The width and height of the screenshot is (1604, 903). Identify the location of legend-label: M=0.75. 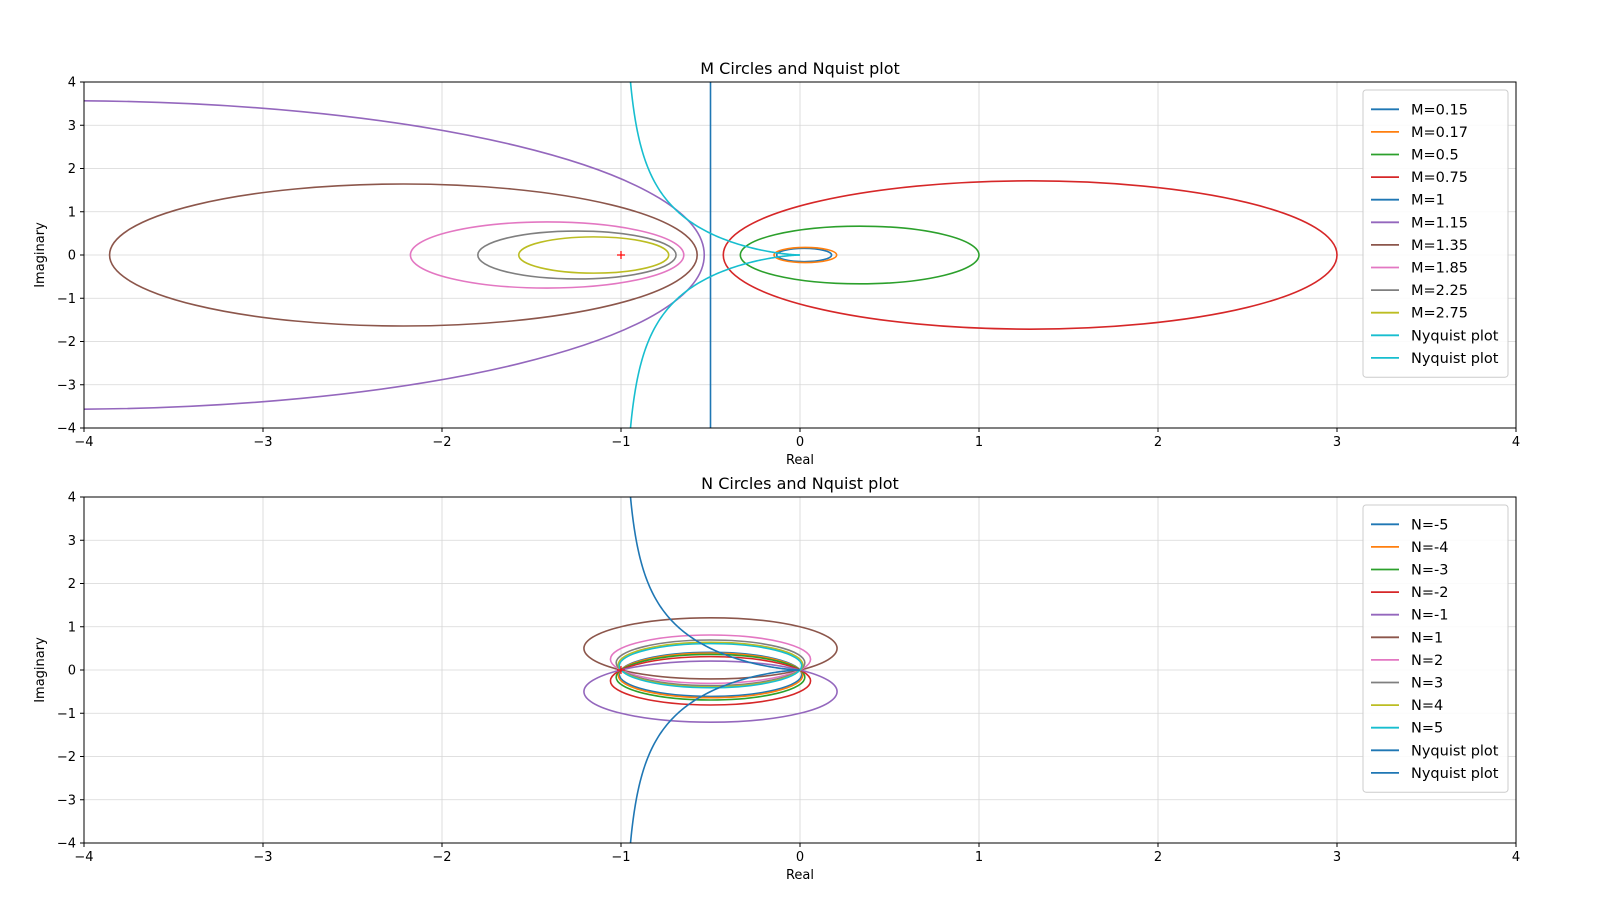
(1439, 178).